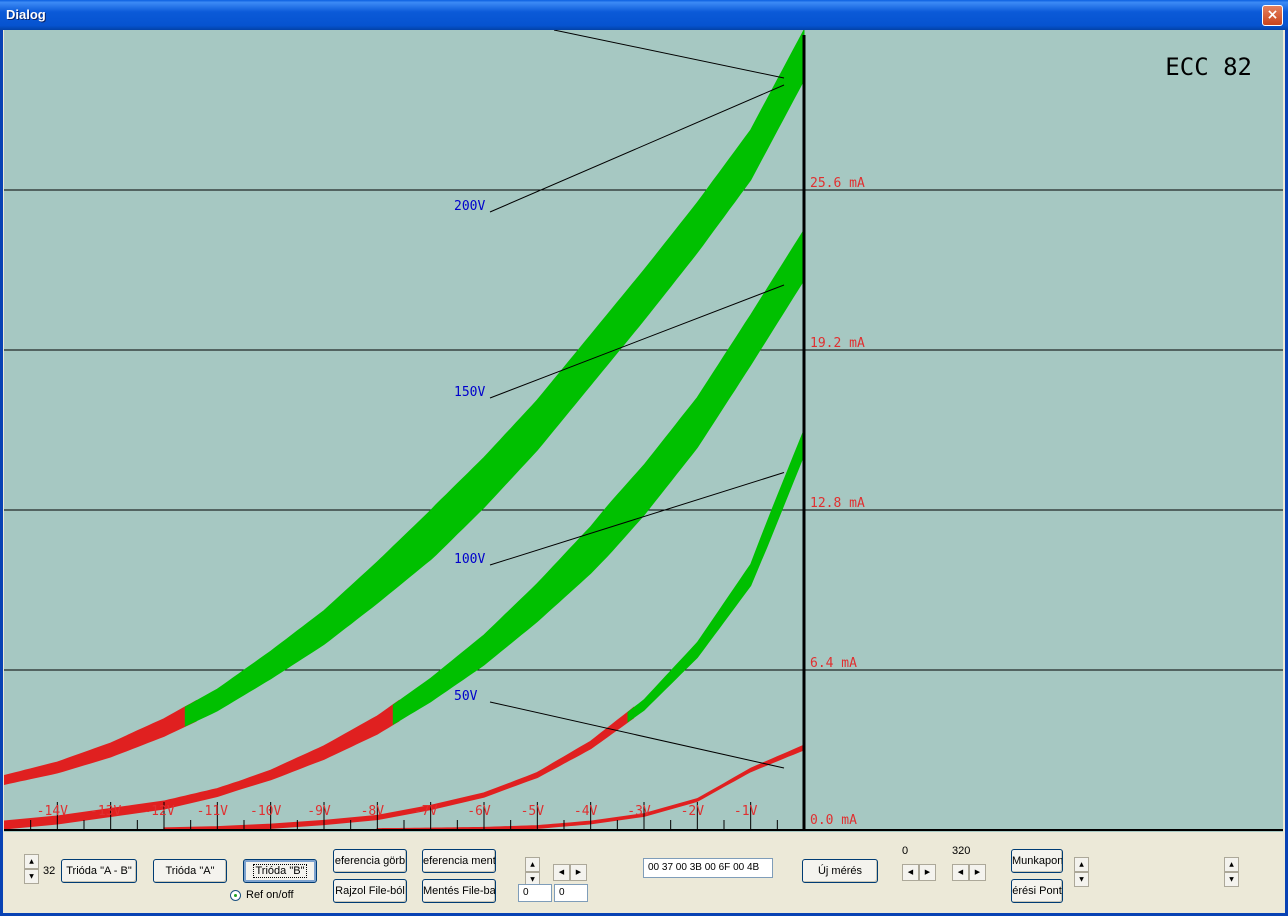 This screenshot has height=916, width=1288. I want to click on count-spinner: ▲ ▼, so click(31, 869).